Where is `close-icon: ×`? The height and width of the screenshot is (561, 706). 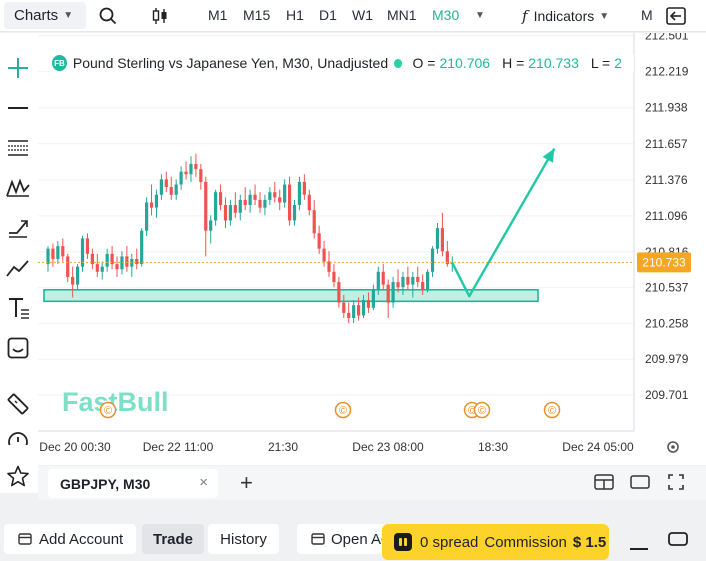 close-icon: × is located at coordinates (203, 482).